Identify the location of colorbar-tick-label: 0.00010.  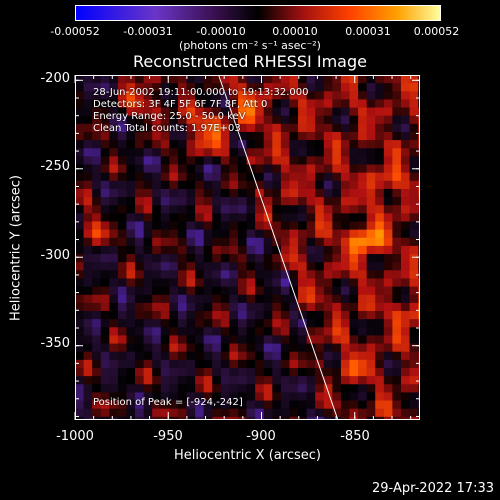
(295, 31).